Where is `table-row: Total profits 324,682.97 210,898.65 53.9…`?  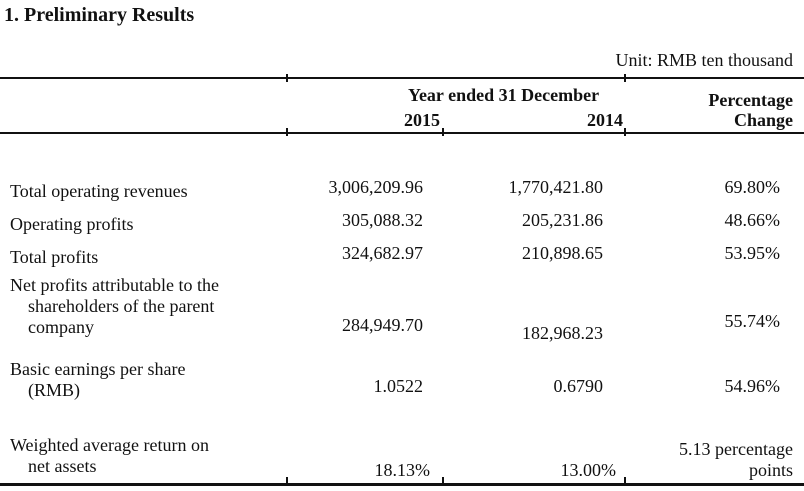
table-row: Total profits 324,682.97 210,898.65 53.9… is located at coordinates (402, 257).